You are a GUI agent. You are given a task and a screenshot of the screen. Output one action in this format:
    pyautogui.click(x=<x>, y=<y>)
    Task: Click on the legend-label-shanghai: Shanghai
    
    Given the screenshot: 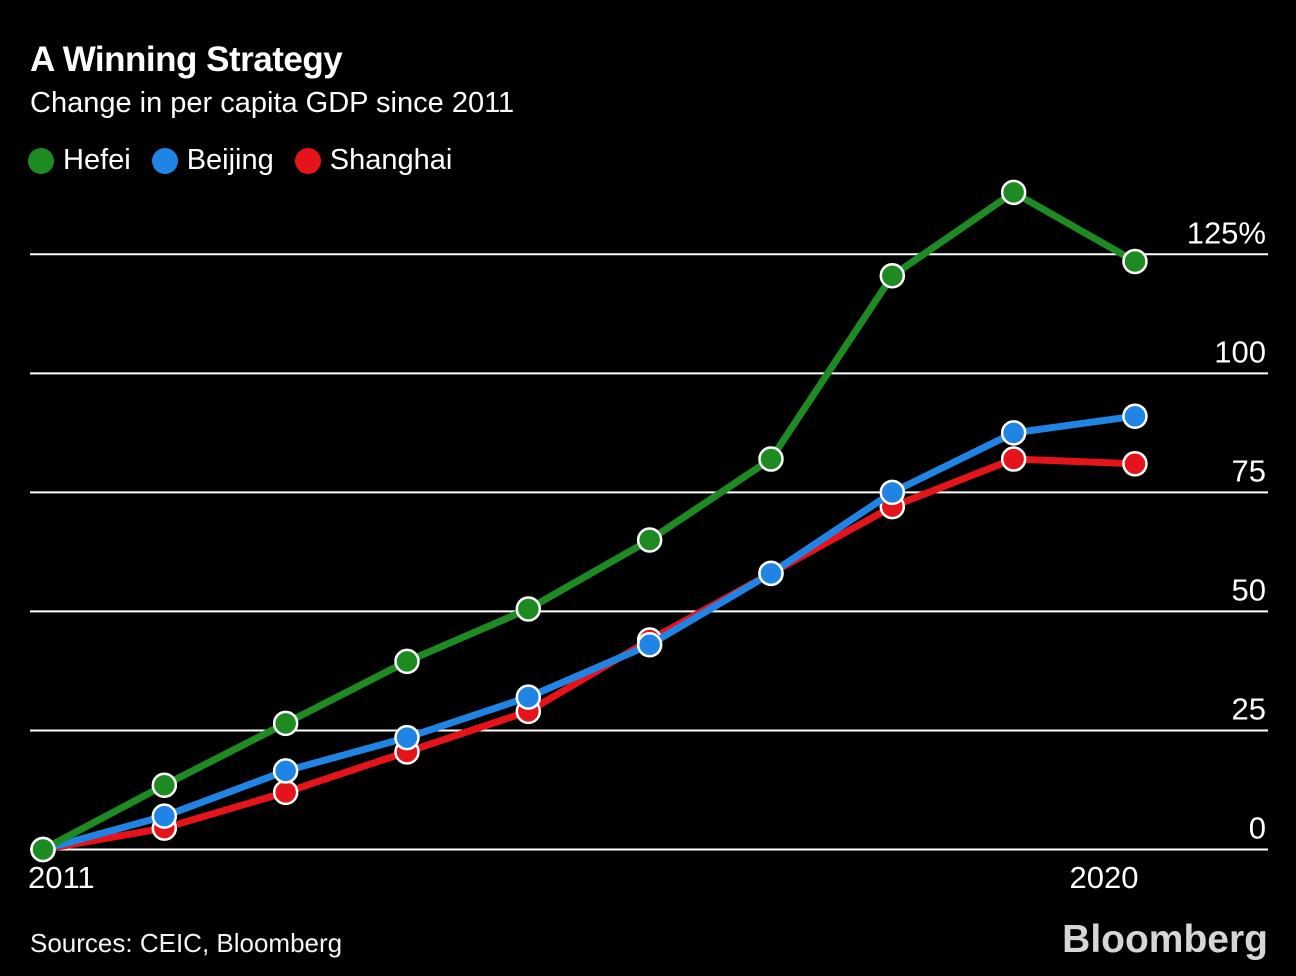 What is the action you would take?
    pyautogui.click(x=391, y=160)
    